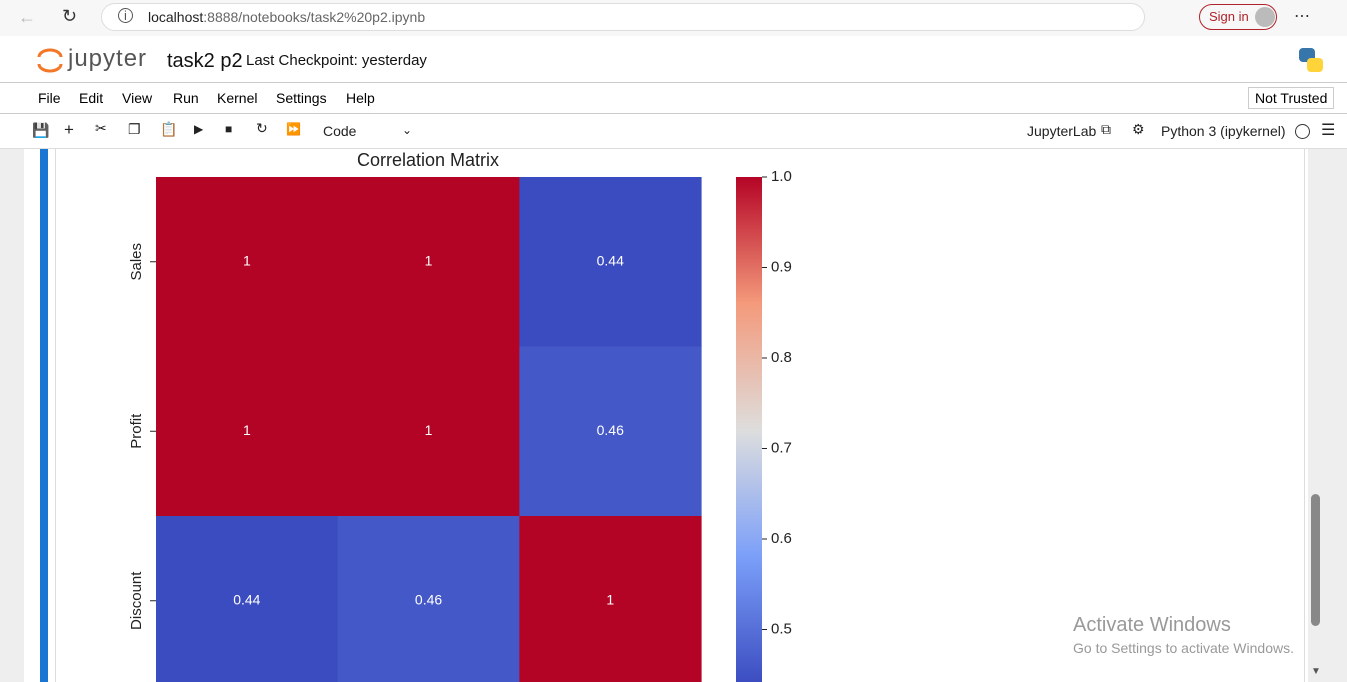 The height and width of the screenshot is (682, 1347). I want to click on checkpoint: Last Checkpoint: yesterday, so click(336, 60).